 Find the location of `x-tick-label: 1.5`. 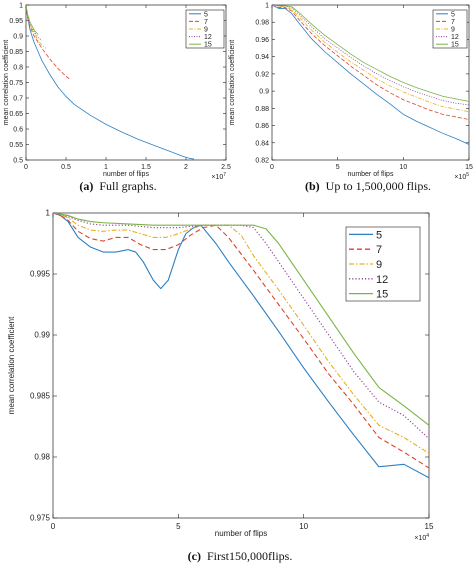

x-tick-label: 1.5 is located at coordinates (146, 167).